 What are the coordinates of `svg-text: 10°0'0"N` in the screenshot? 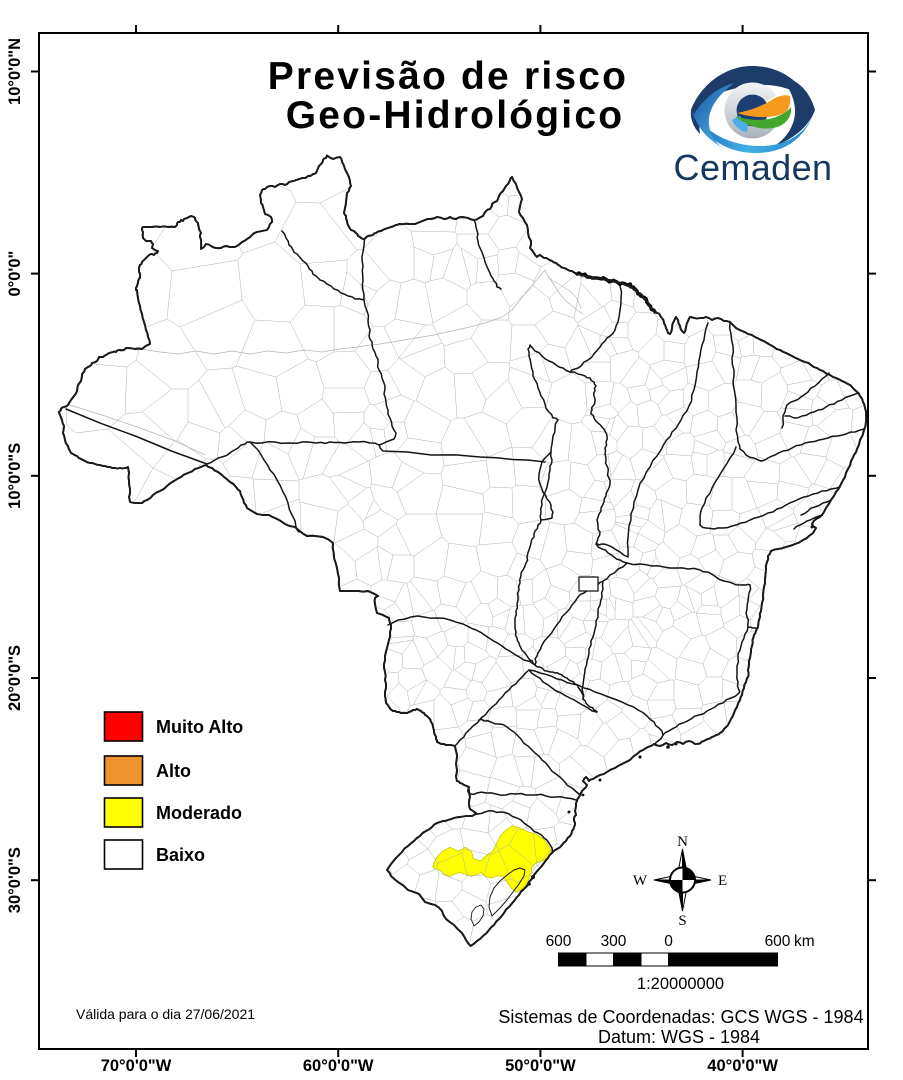 It's located at (15, 71).